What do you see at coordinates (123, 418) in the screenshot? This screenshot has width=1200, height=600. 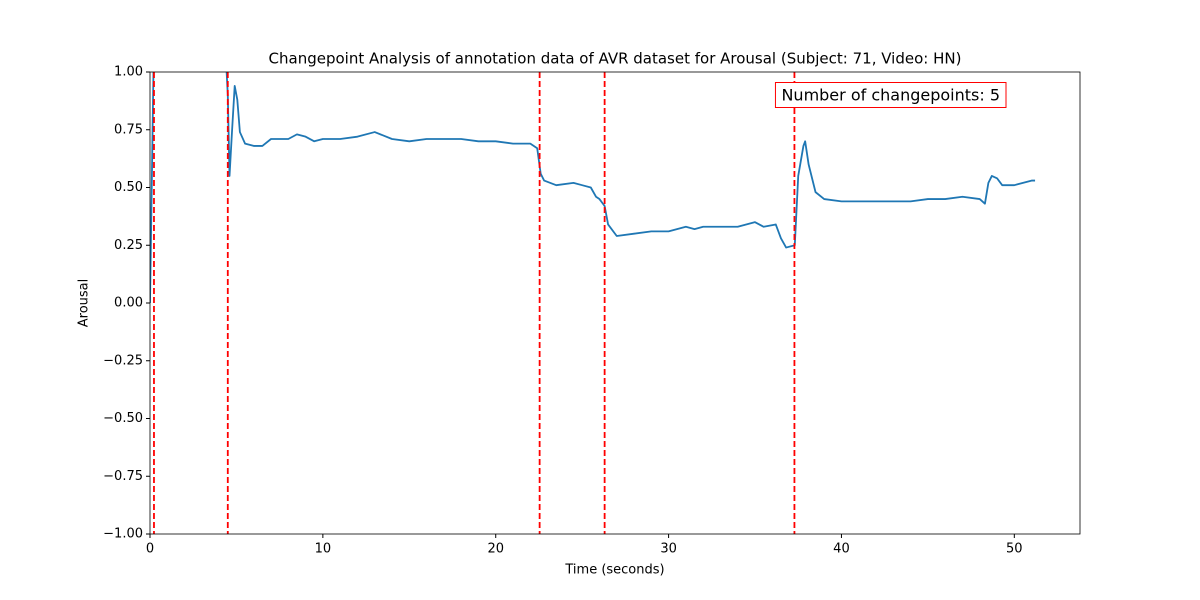 I see `y-tick-label: −0.50` at bounding box center [123, 418].